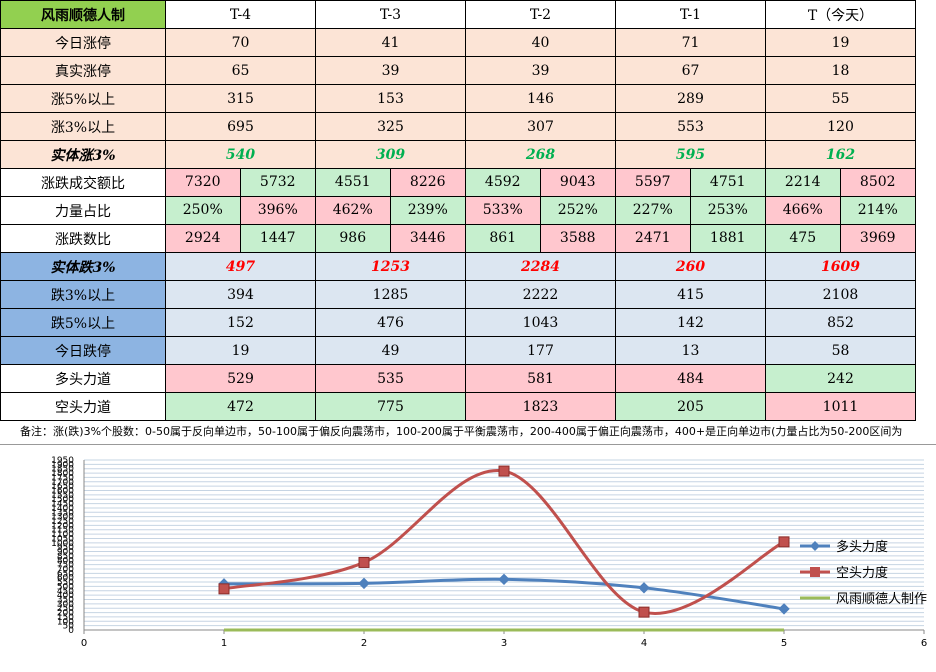  I want to click on table-cell: 2924 1447, so click(240, 238).